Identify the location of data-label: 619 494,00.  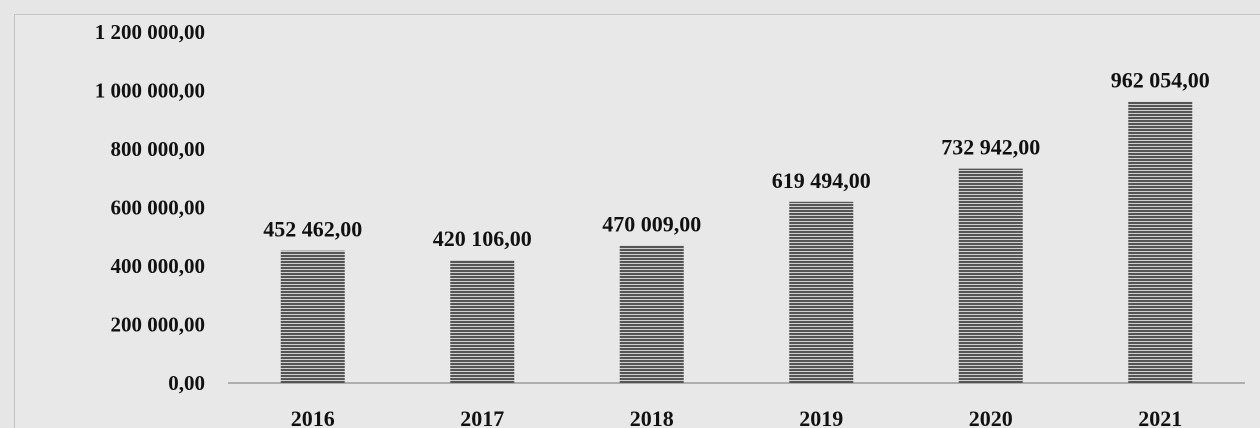
(821, 180).